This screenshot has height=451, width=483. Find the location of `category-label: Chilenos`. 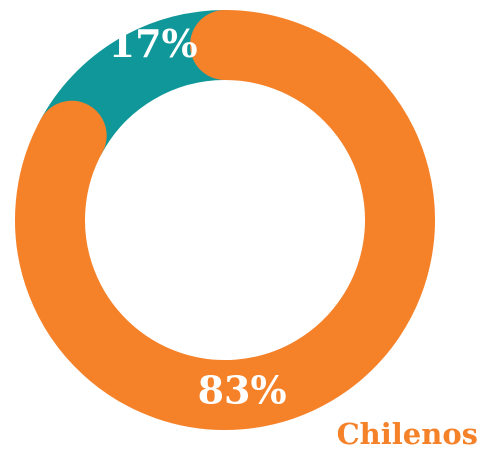

category-label: Chilenos is located at coordinates (407, 434).